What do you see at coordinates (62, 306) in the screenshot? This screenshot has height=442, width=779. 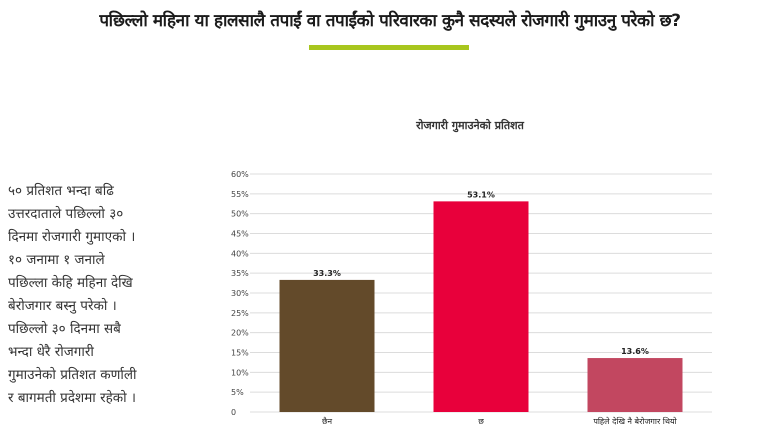 I see `summary-line: बेरोजगार बस्नु परेको ।` at bounding box center [62, 306].